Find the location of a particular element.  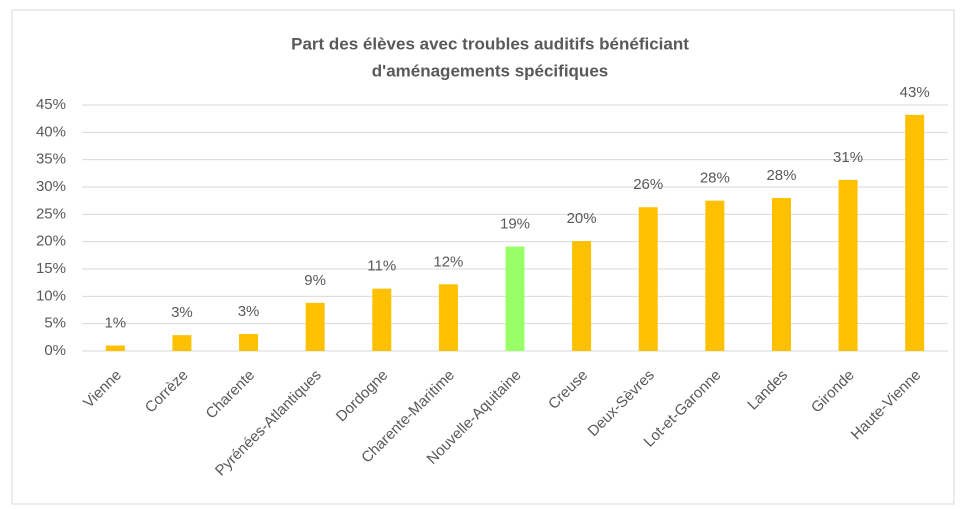

y-tick-label: 30% is located at coordinates (51, 186).